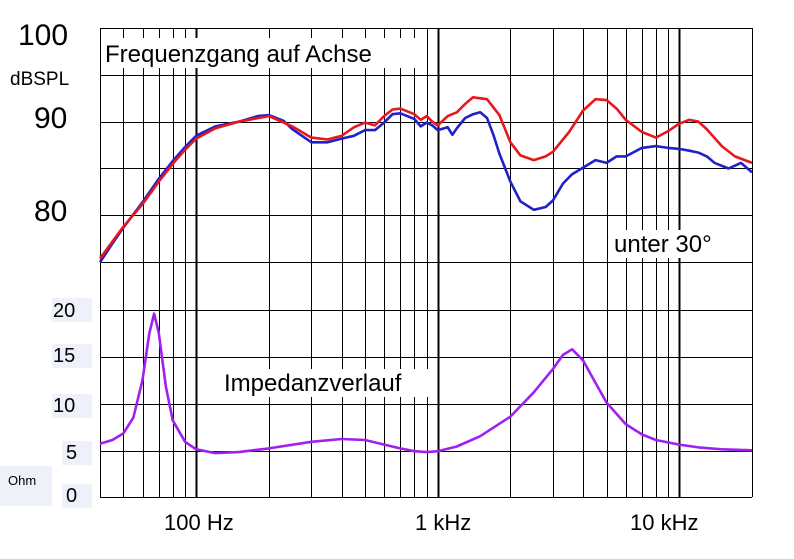 The width and height of the screenshot is (794, 559). Describe the element at coordinates (199, 522) in the screenshot. I see `x-tick-100hz: 100 Hz` at that location.